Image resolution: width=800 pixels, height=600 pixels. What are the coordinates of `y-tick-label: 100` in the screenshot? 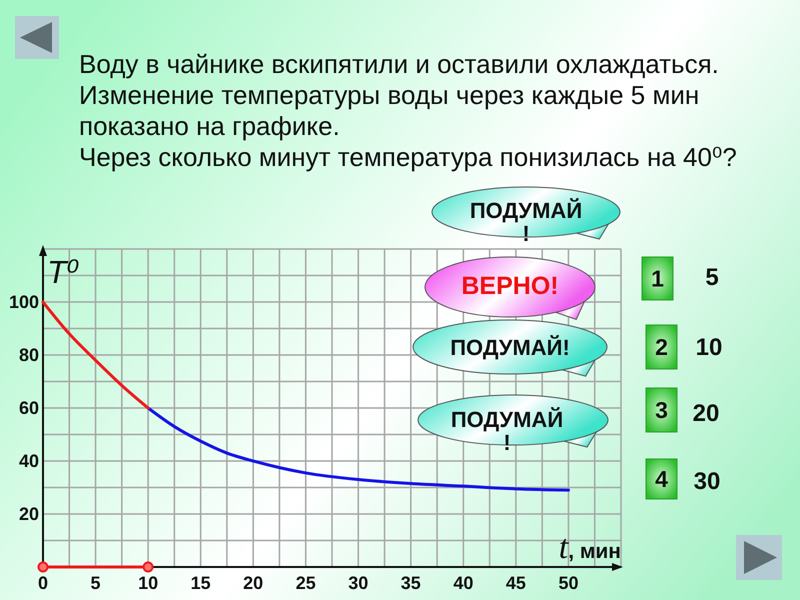 It's located at (23, 302).